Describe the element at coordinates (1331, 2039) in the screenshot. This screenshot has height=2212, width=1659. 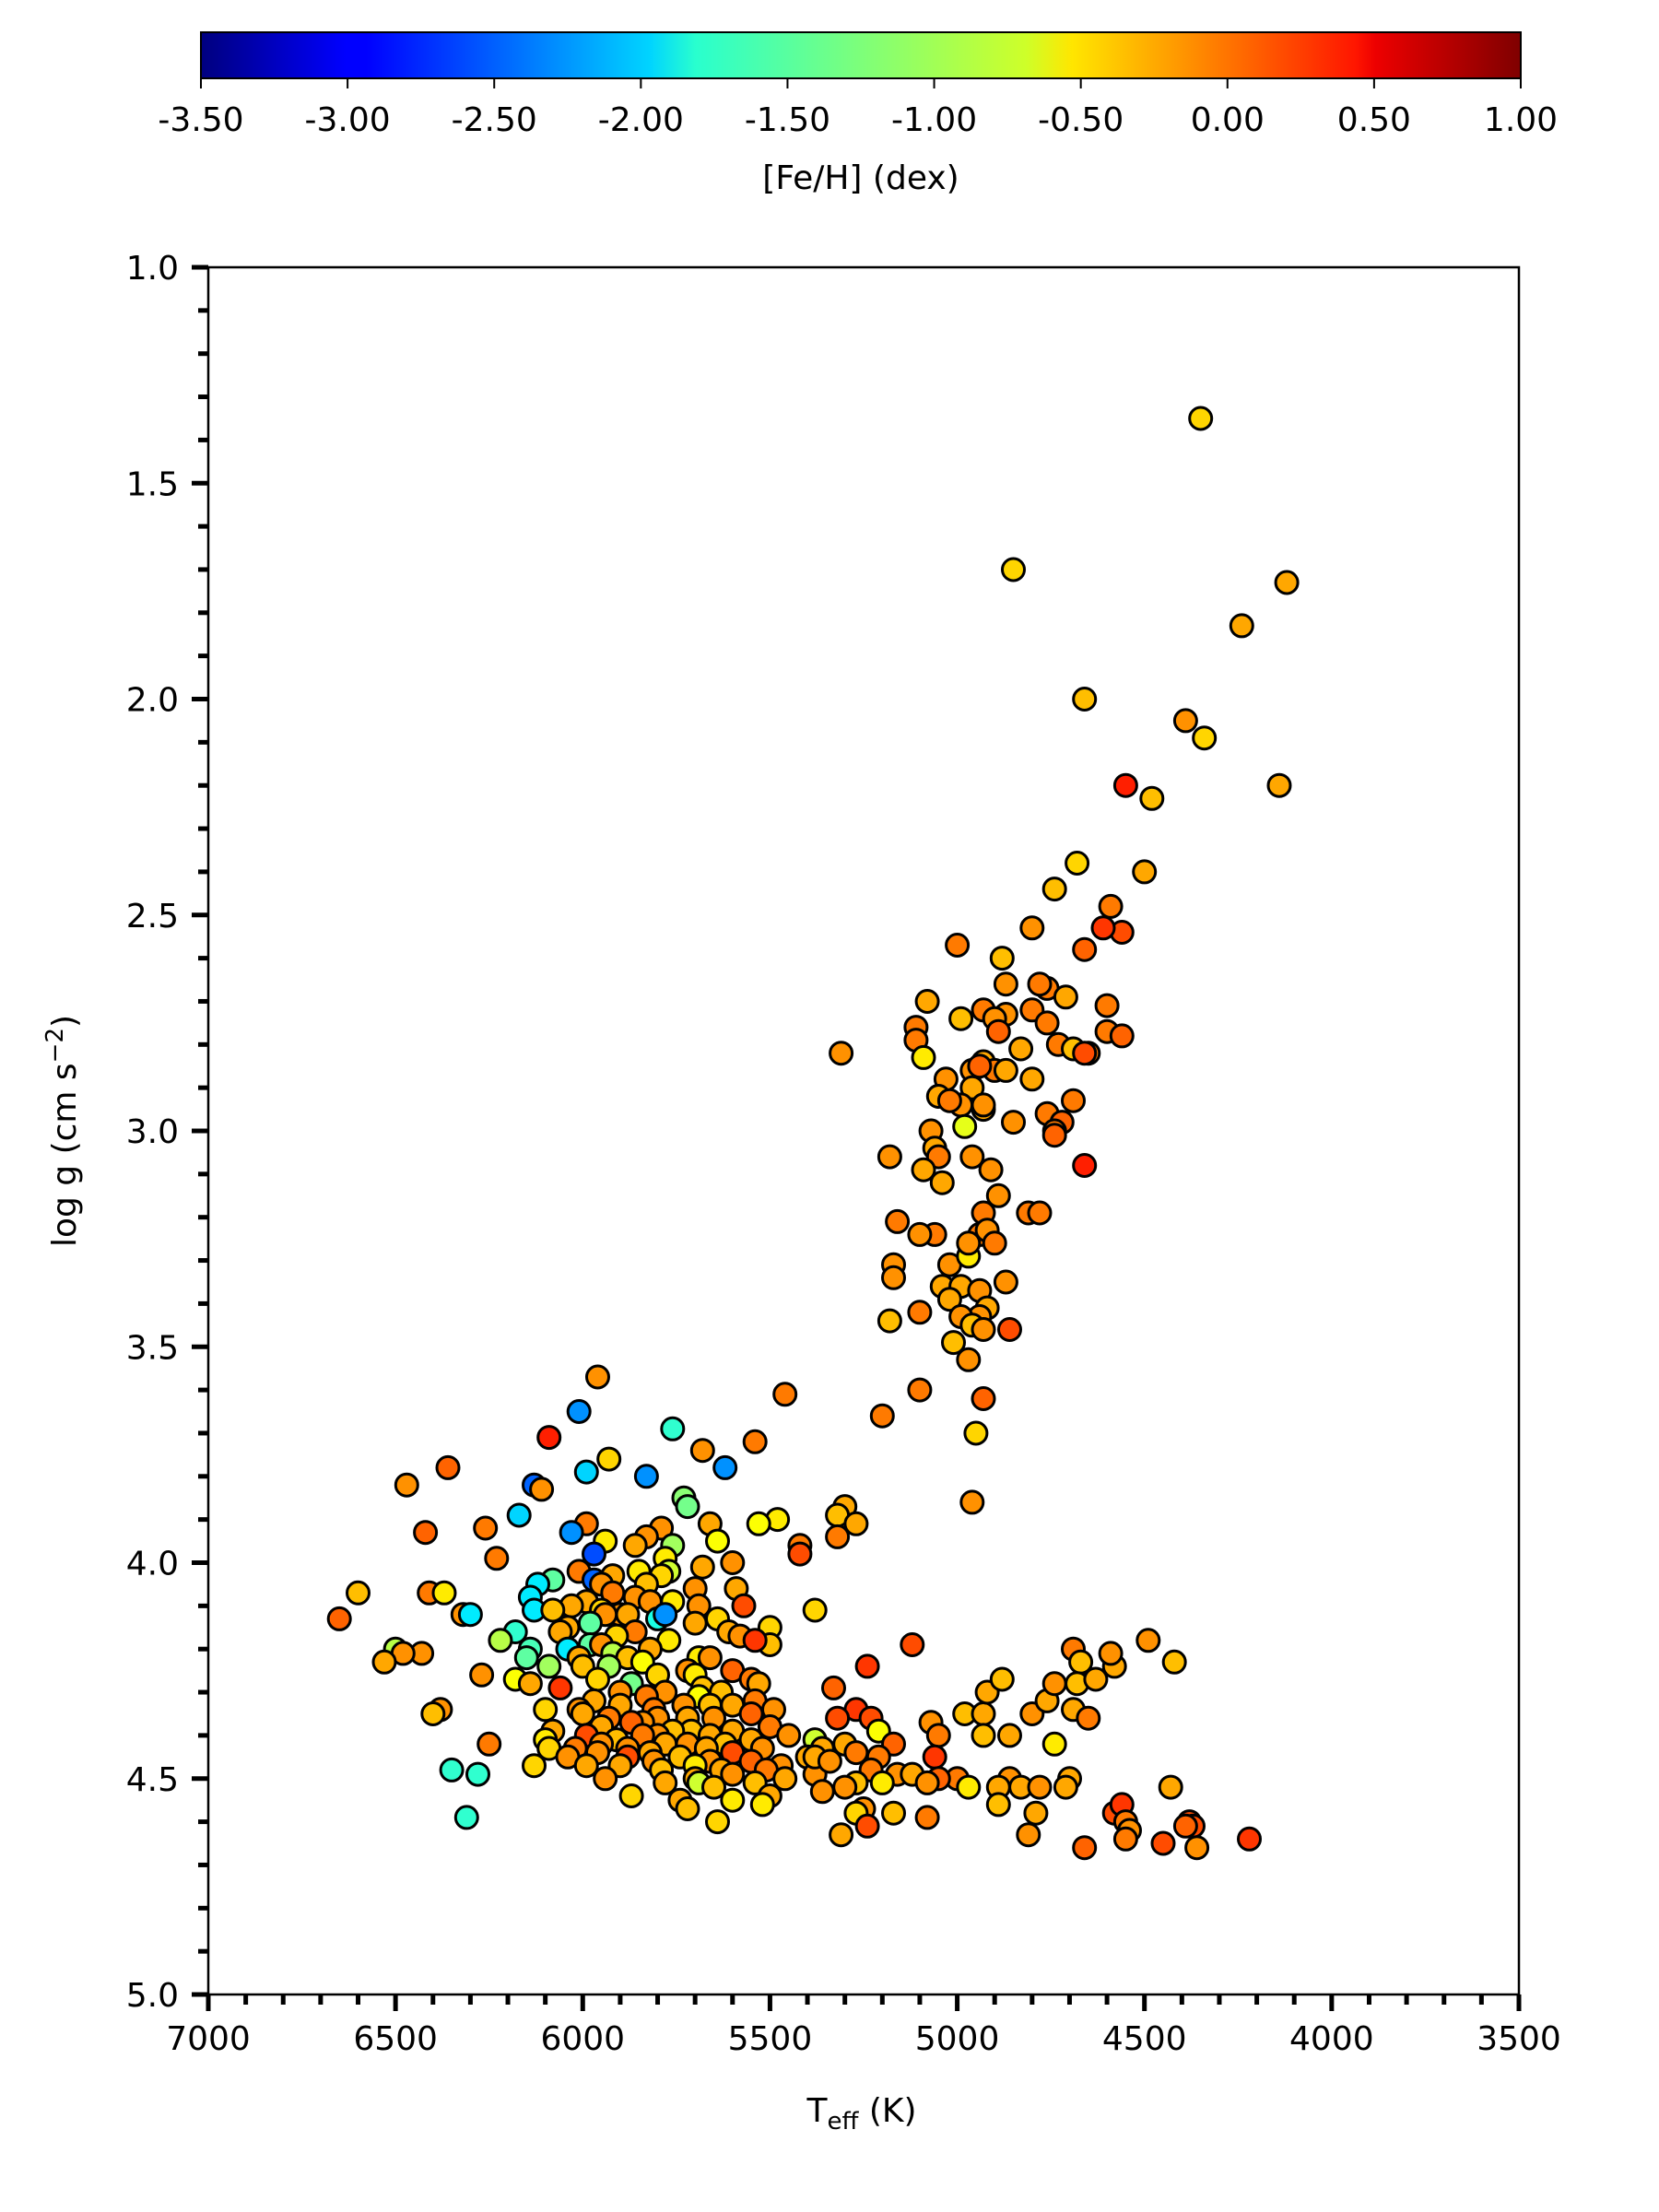
I see `x-tick-label: 4000` at that location.